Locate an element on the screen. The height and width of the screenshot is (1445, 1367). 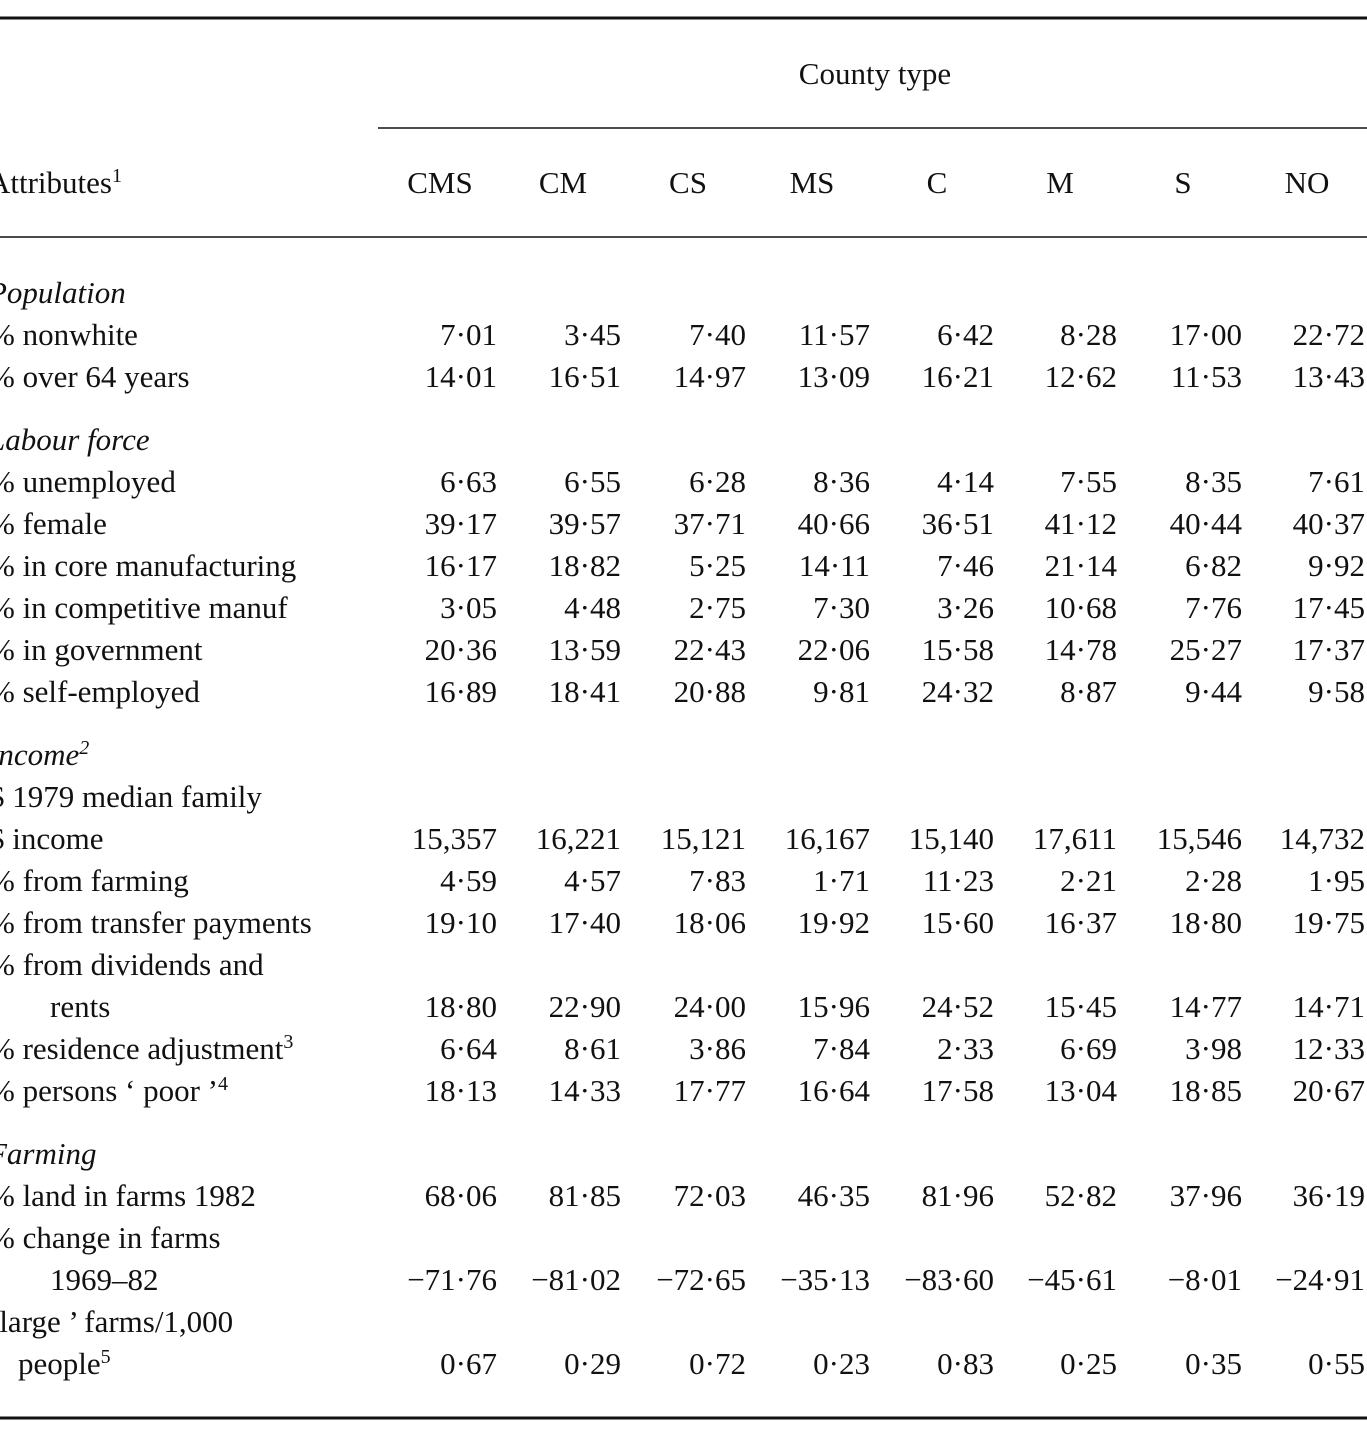
cell-value: 2·75 is located at coordinates (717, 607).